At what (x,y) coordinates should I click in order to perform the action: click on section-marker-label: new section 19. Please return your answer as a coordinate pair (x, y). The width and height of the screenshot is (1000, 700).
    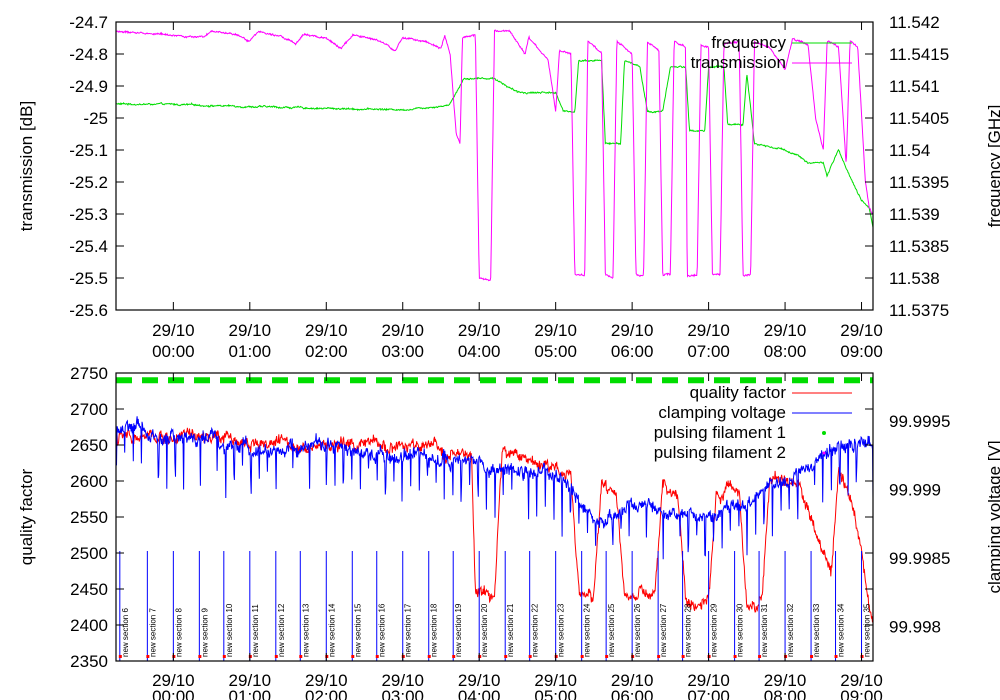
    Looking at the image, I should click on (458, 630).